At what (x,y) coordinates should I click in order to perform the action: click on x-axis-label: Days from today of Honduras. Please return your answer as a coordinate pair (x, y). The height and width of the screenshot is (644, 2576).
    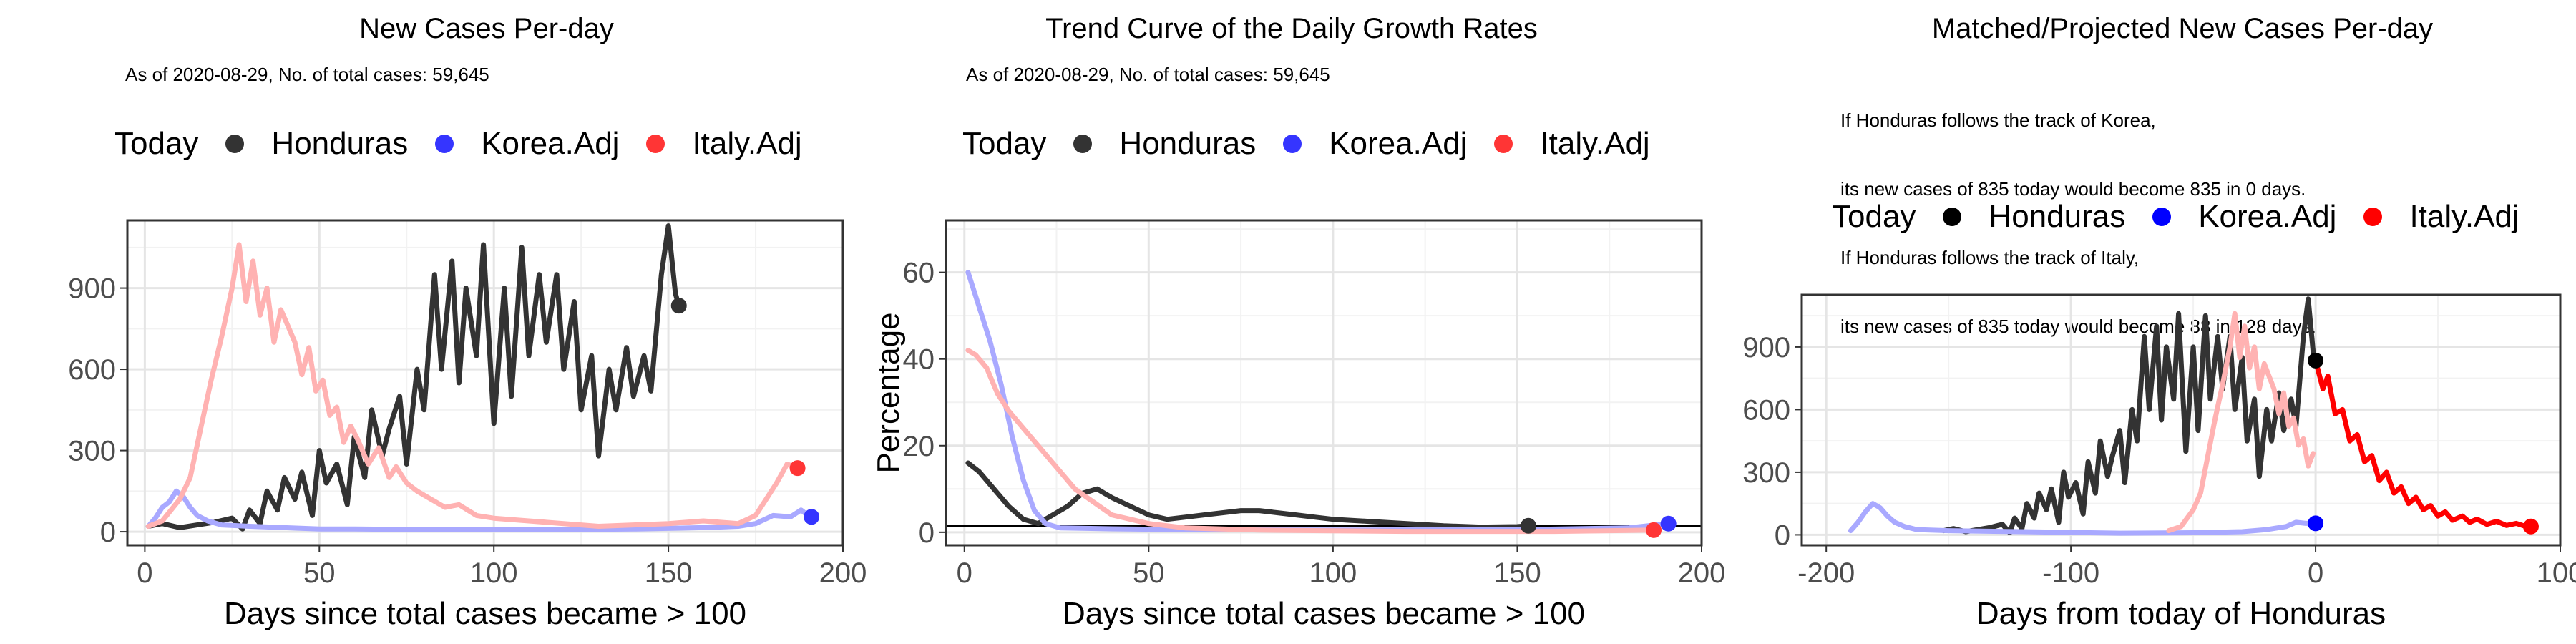
    Looking at the image, I should click on (2181, 613).